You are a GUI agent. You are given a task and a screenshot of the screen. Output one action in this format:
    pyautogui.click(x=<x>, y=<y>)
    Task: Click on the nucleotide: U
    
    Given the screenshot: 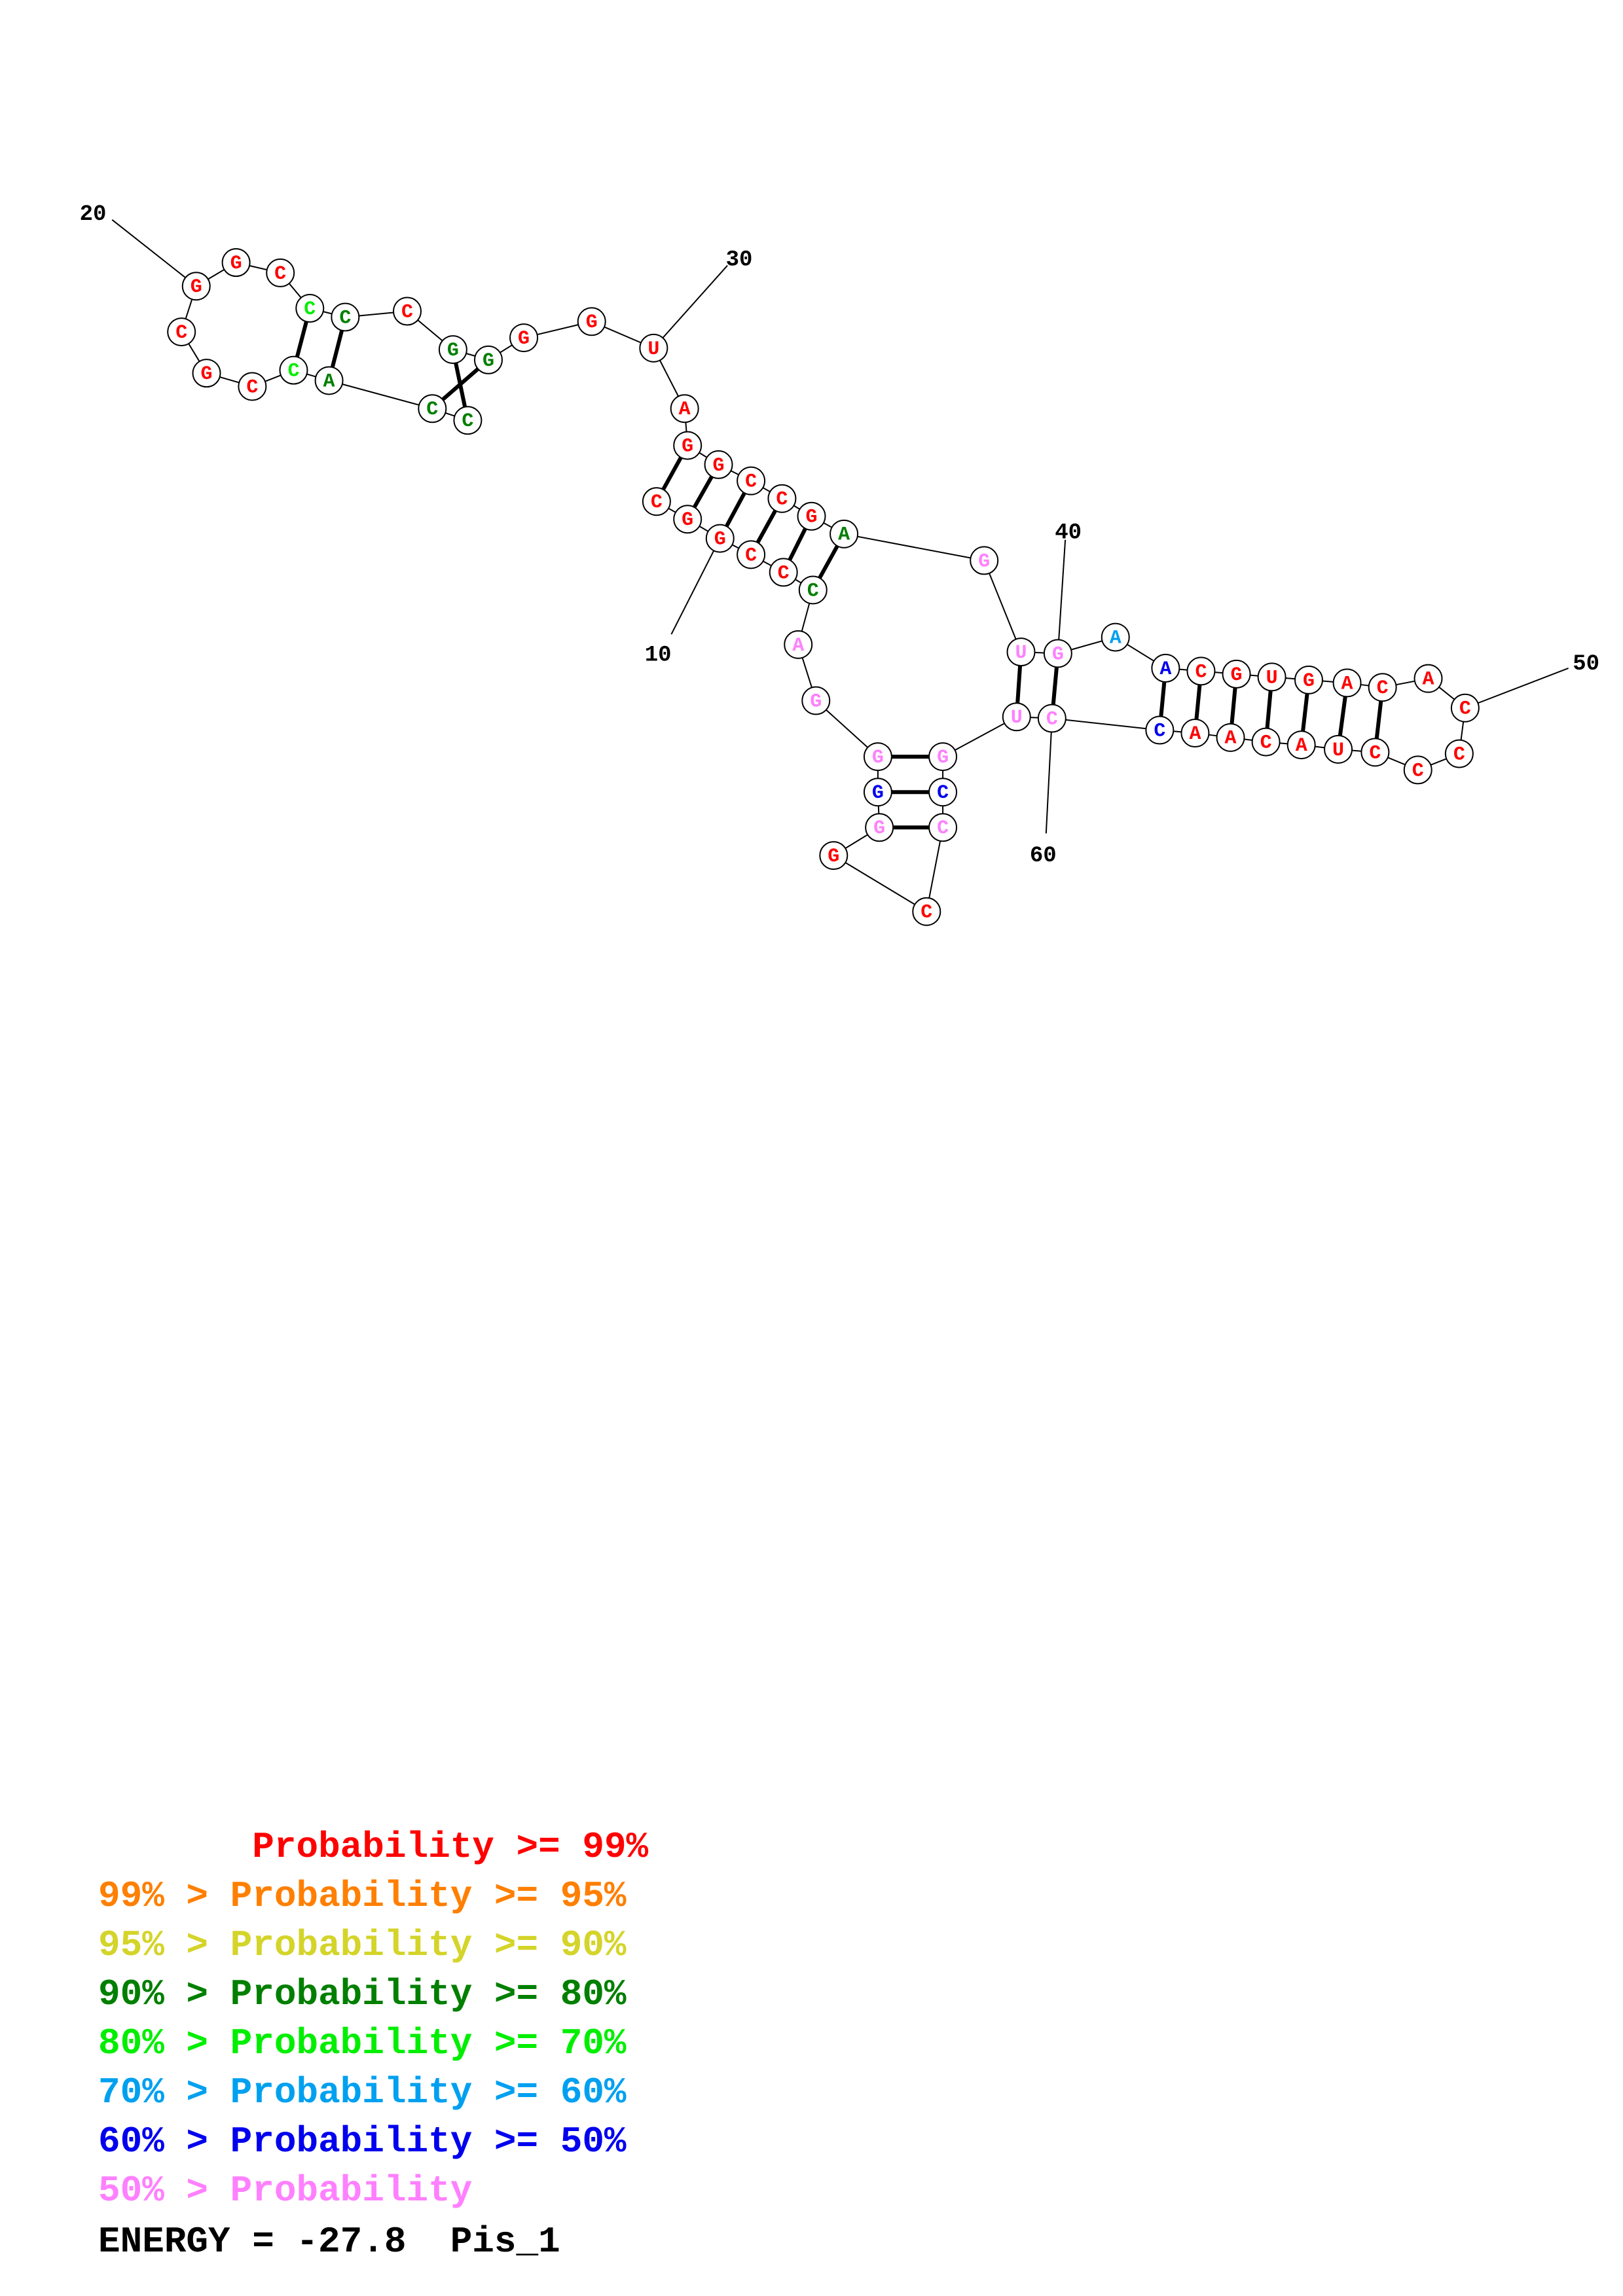 What is the action you would take?
    pyautogui.click(x=1021, y=652)
    